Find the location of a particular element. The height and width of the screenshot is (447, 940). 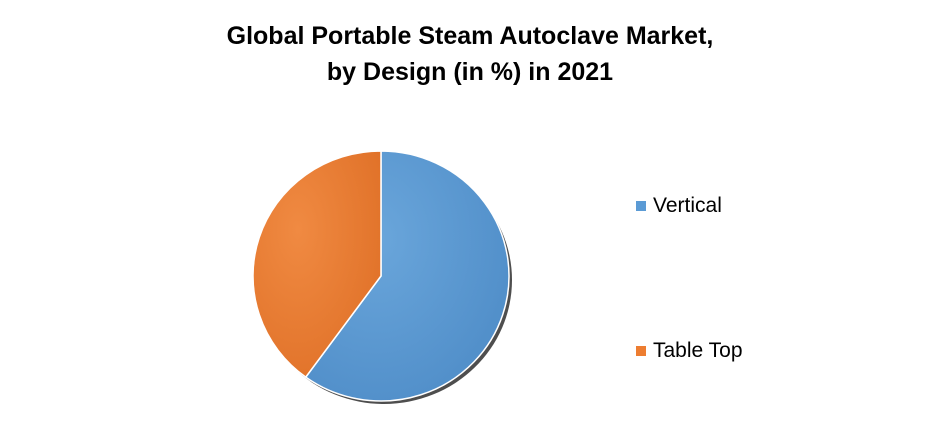

chart-title-line-2: by Design (in %) in 2021 is located at coordinates (470, 72).